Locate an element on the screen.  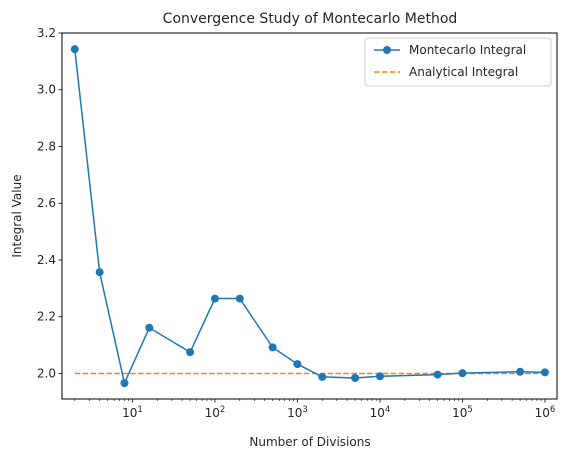
y-tick-label: 2.8 is located at coordinates (46, 146).